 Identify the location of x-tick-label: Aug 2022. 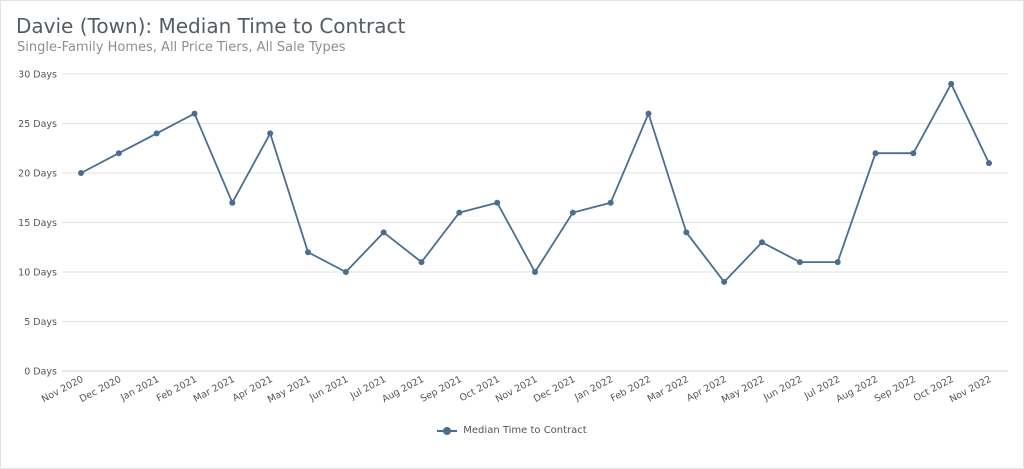
(857, 389).